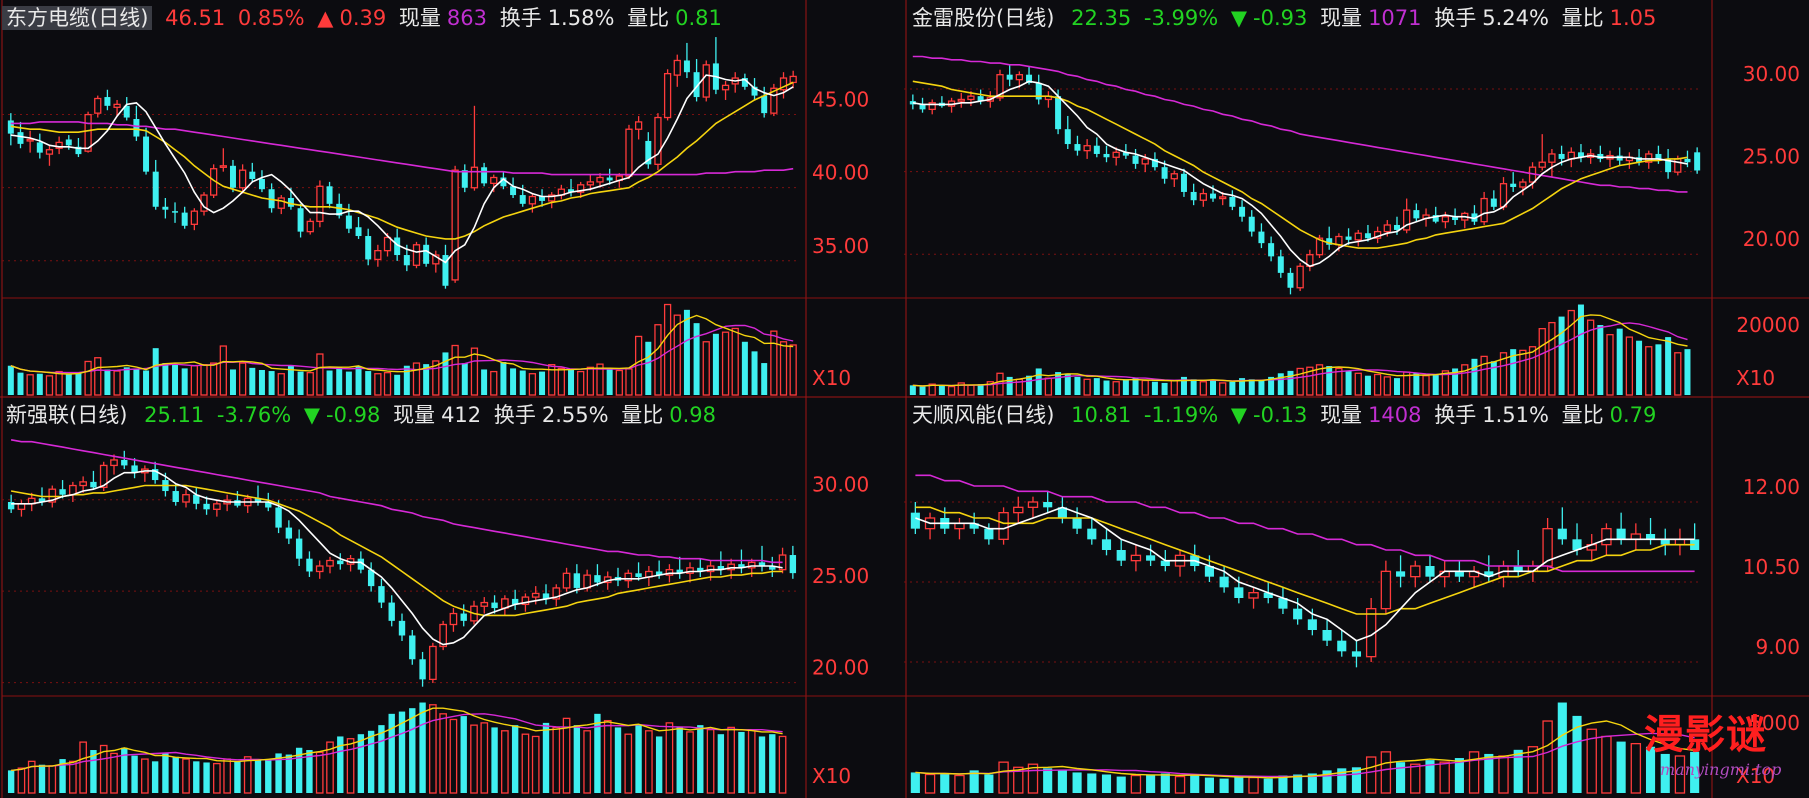 The height and width of the screenshot is (798, 1809). I want to click on stock-name: 新强联(日线), so click(67, 415).